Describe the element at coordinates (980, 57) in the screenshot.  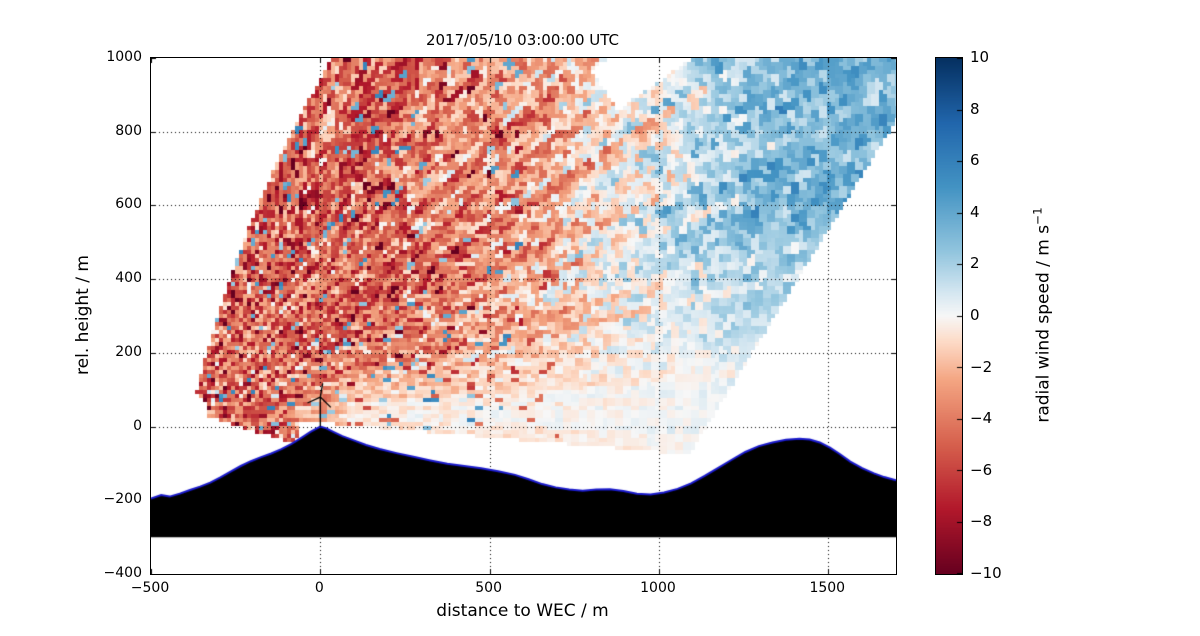
I see `colorbar-tick-label: 10` at that location.